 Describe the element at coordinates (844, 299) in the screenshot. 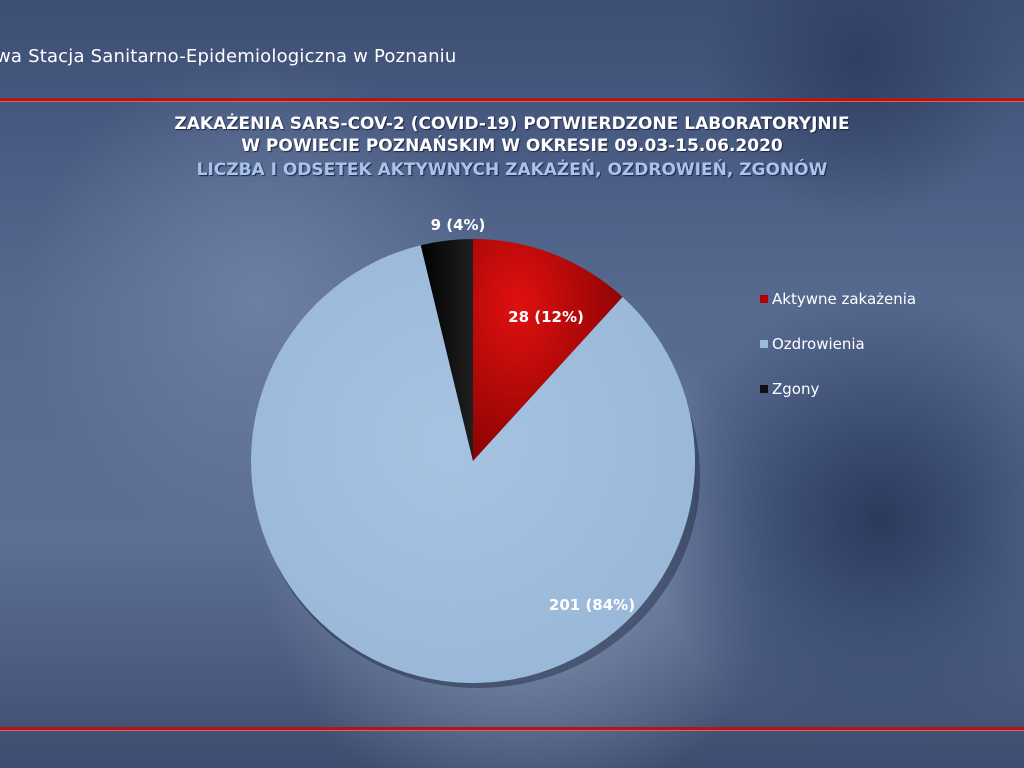

I see `legend-label: Aktywne zakażenia` at that location.